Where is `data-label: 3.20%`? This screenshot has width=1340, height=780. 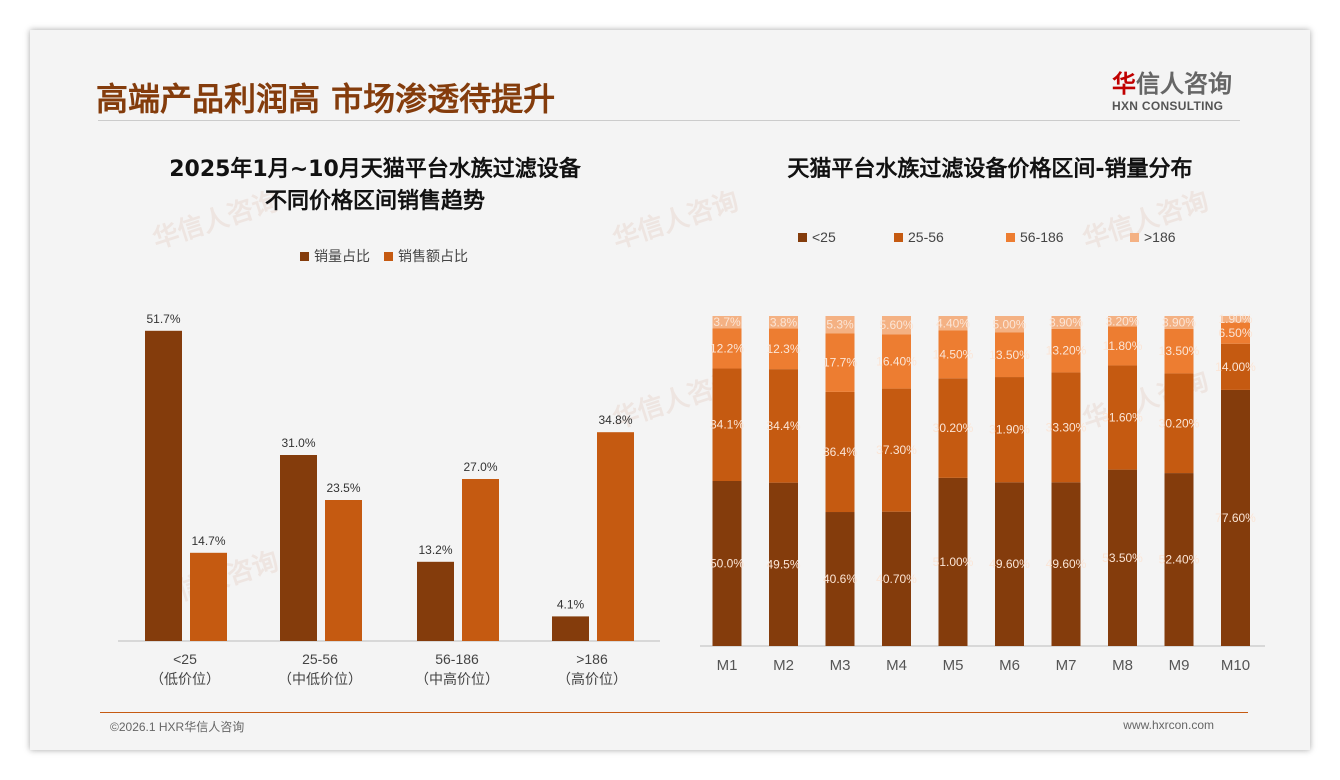 data-label: 3.20% is located at coordinates (1122, 321).